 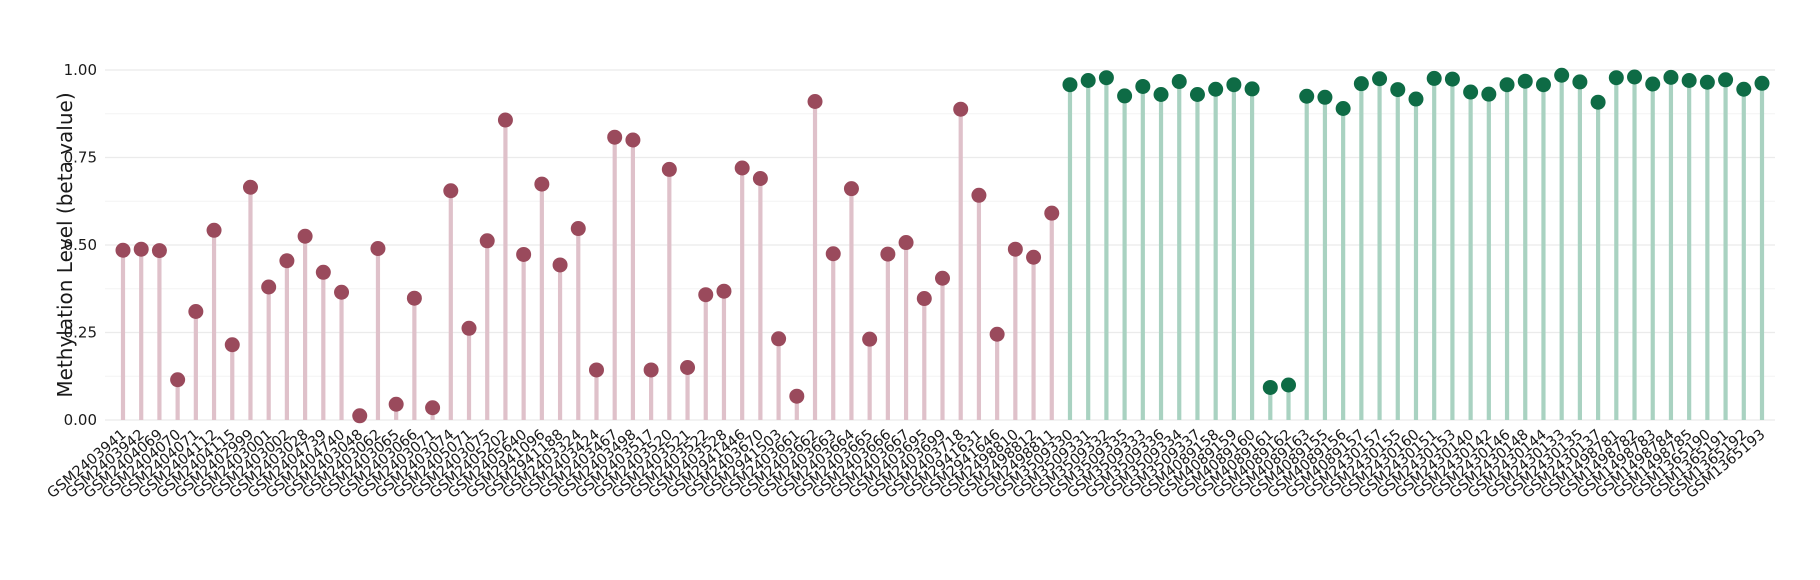 I want to click on point-GSM2941096, so click(x=542, y=184).